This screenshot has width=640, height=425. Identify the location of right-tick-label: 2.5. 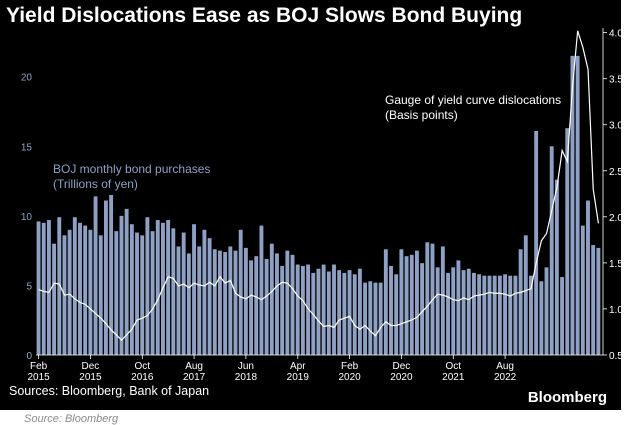
(615, 172).